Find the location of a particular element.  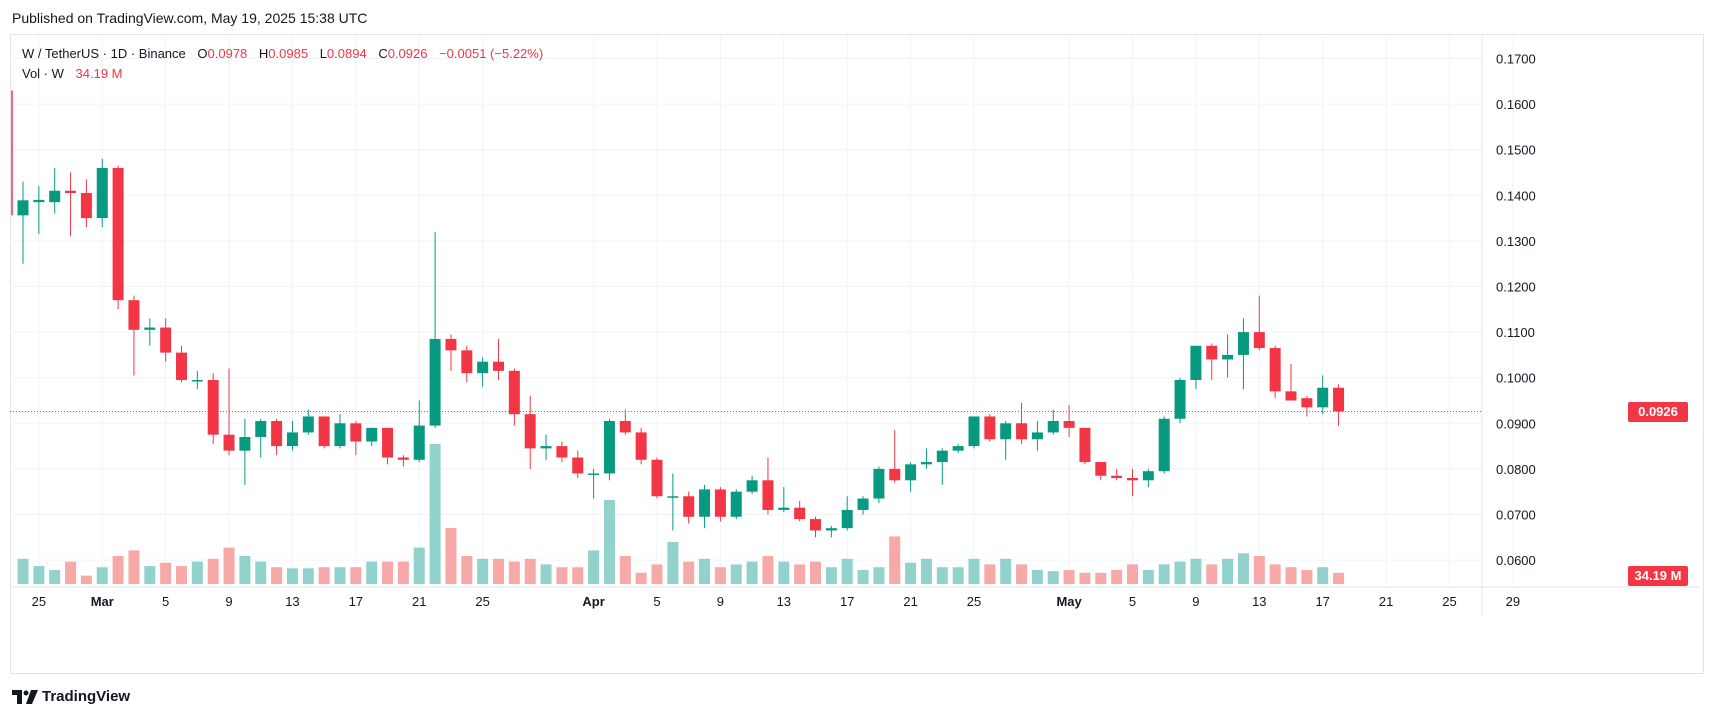

price-tick-label: 0.0600 is located at coordinates (1516, 560).